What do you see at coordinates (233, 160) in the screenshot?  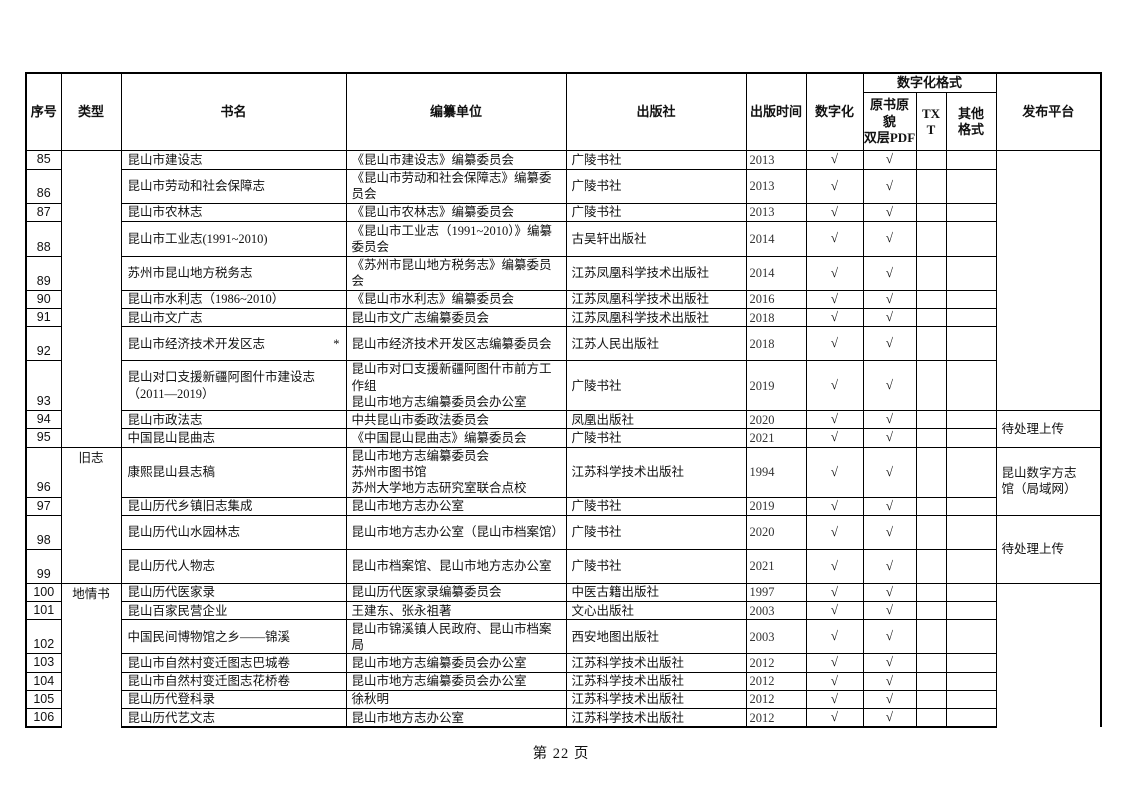 I see `title-cell: 昆山市建设志` at bounding box center [233, 160].